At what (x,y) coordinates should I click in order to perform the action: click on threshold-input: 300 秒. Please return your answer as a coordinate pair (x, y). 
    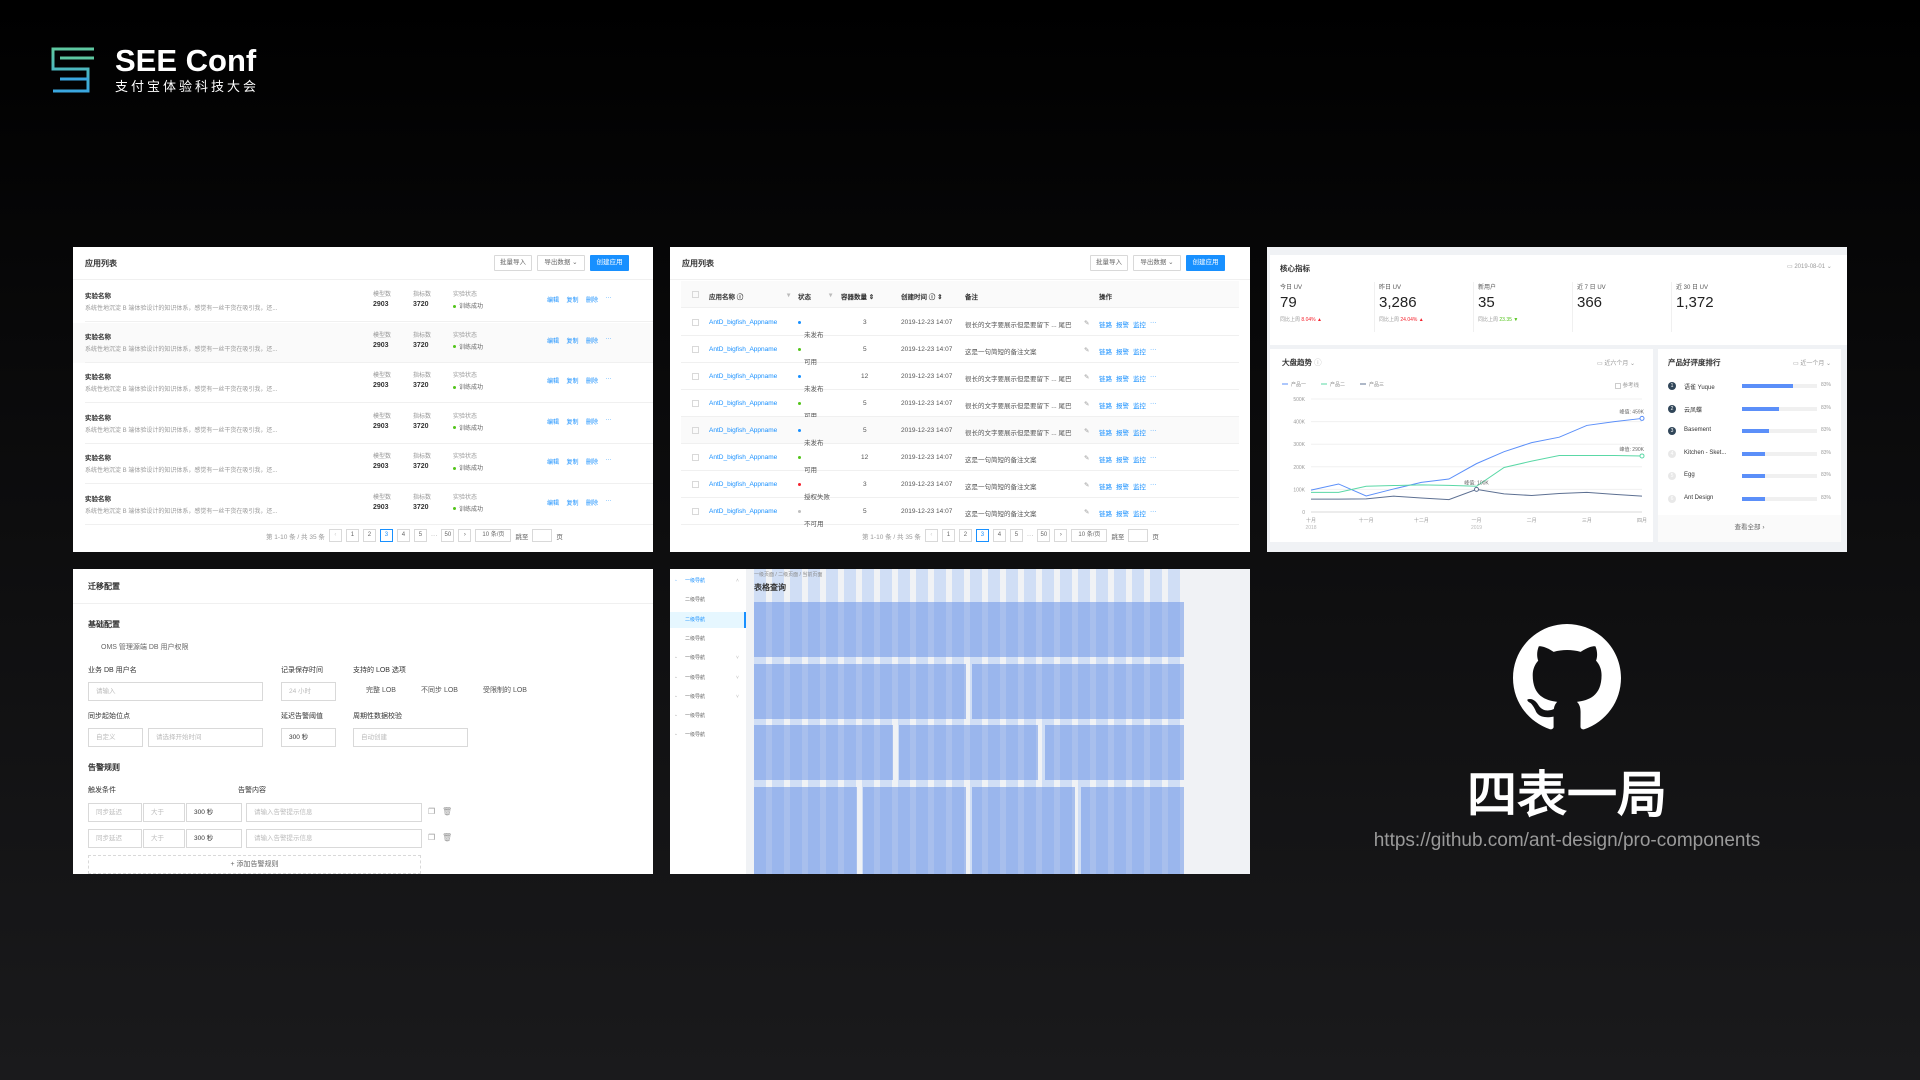
    Looking at the image, I should click on (214, 812).